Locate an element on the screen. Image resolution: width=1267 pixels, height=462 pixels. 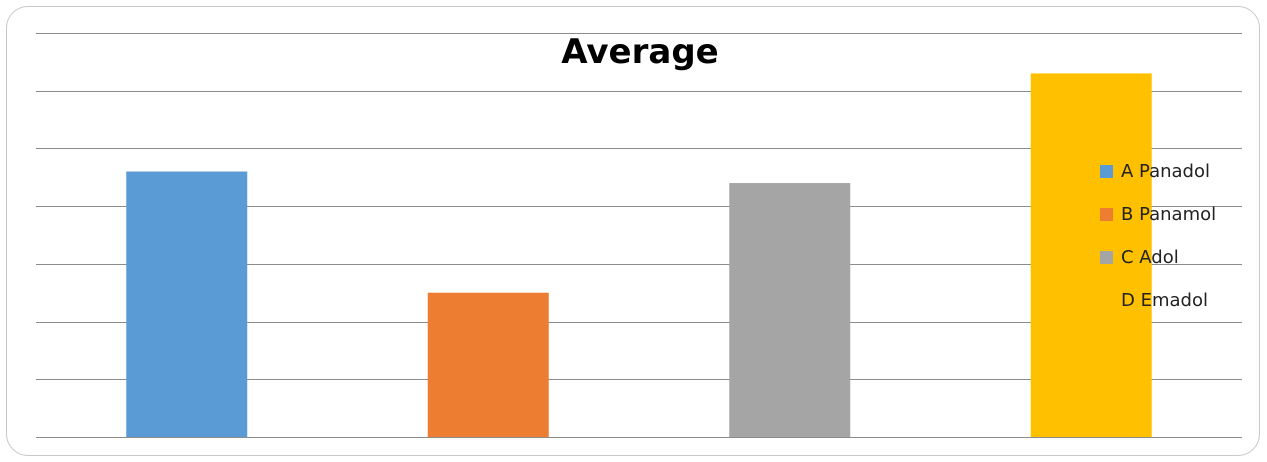
bar-d-emadol is located at coordinates (1091, 255).